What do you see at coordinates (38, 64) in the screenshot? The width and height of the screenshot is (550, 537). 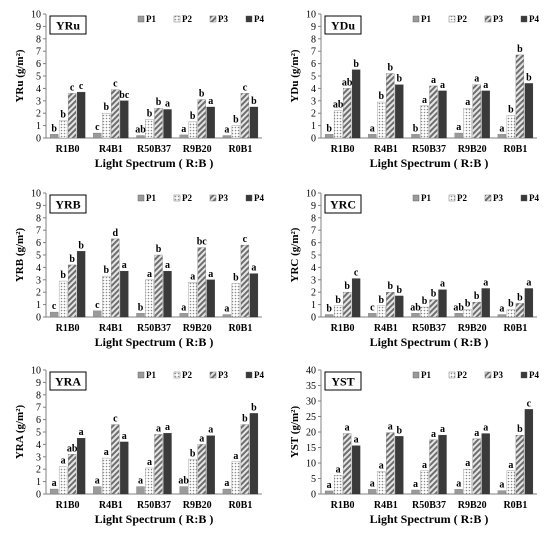 I see `y-tick-label: 6` at bounding box center [38, 64].